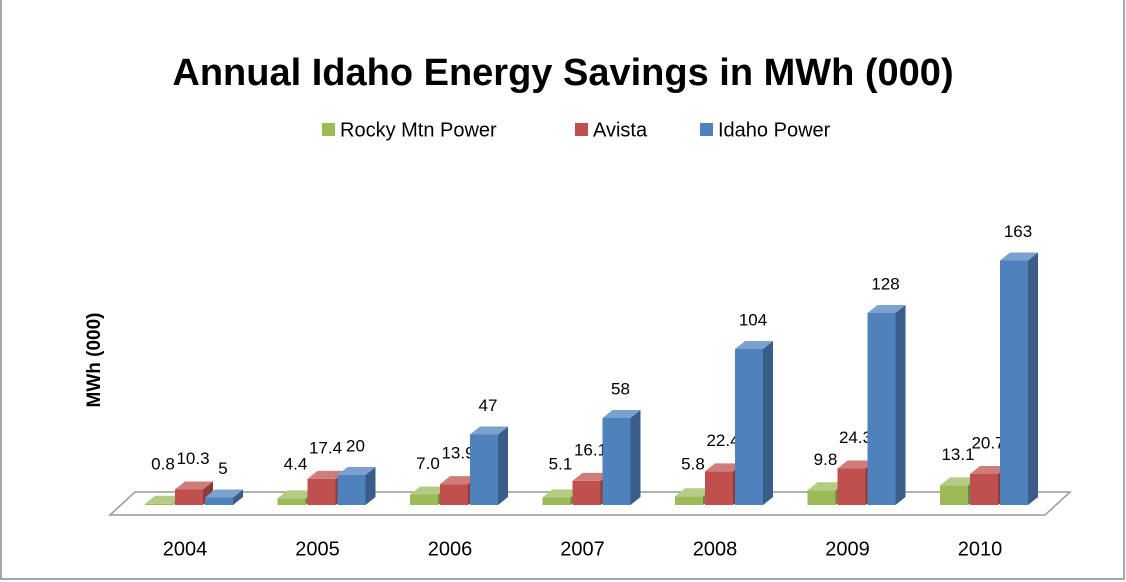 This screenshot has width=1126, height=582. What do you see at coordinates (980, 549) in the screenshot?
I see `x-tick-label: 2010` at bounding box center [980, 549].